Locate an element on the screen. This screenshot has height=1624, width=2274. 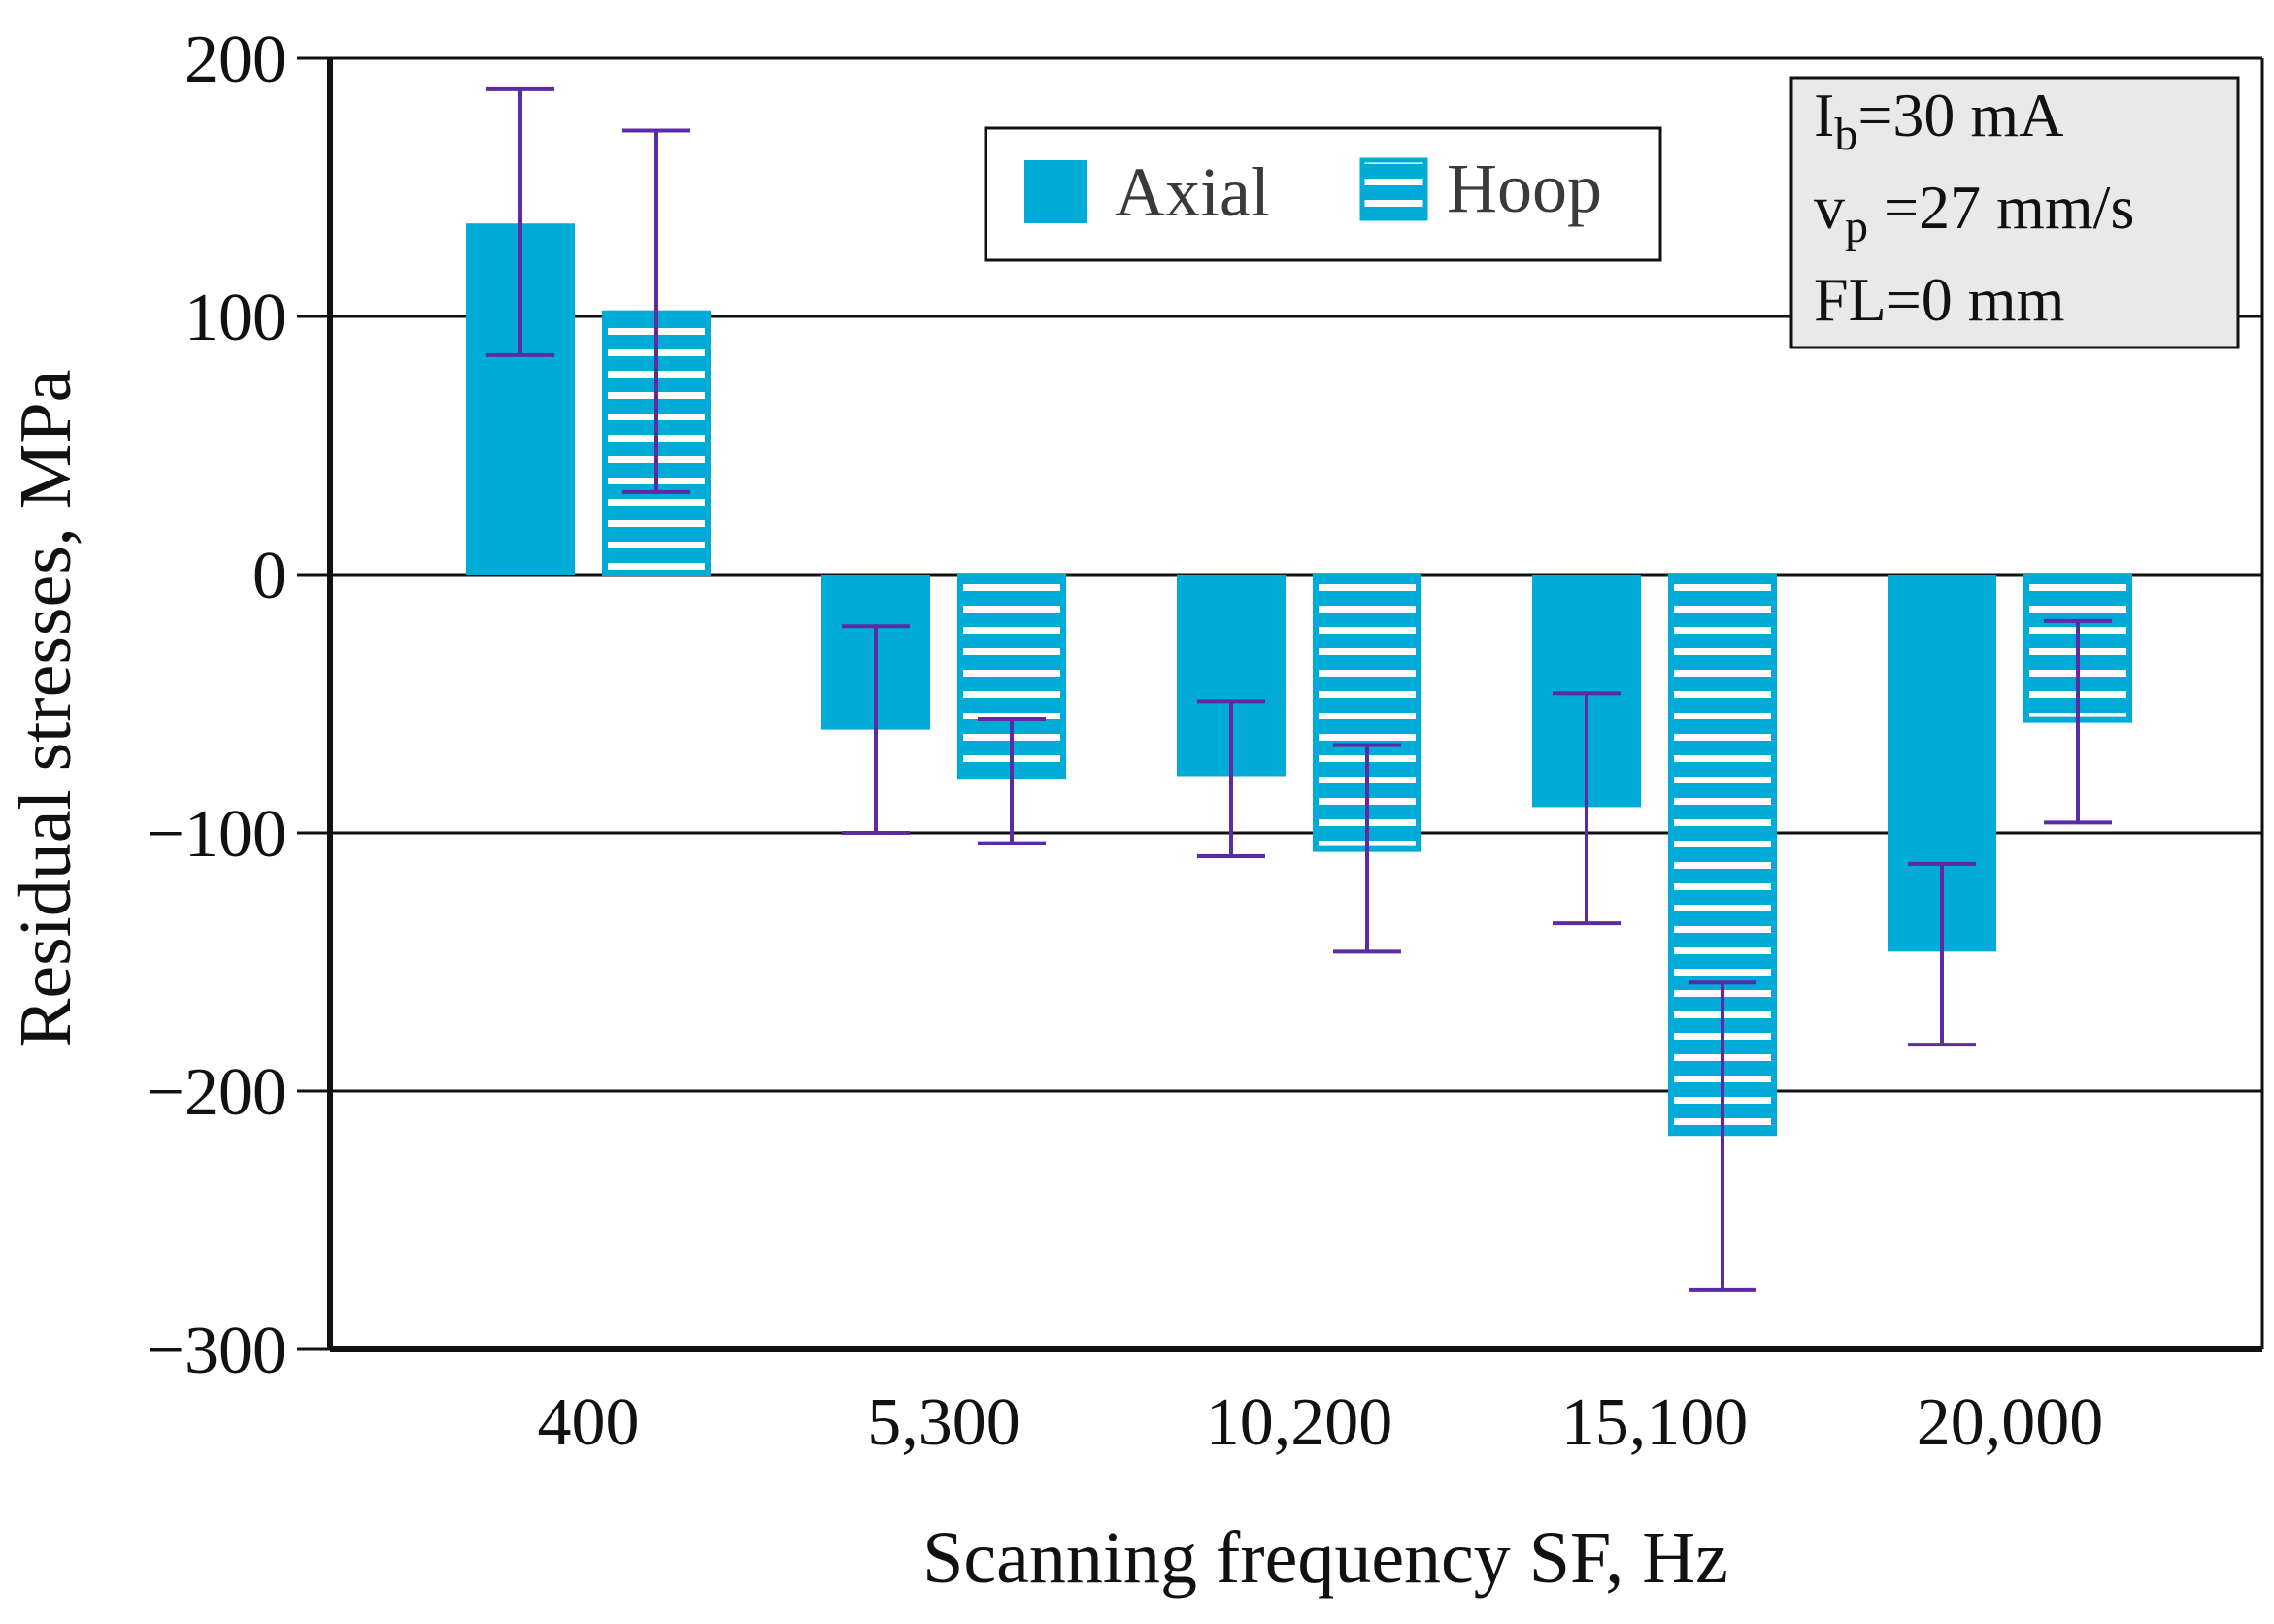
param-focal-length: FL=0 mm is located at coordinates (1939, 299).